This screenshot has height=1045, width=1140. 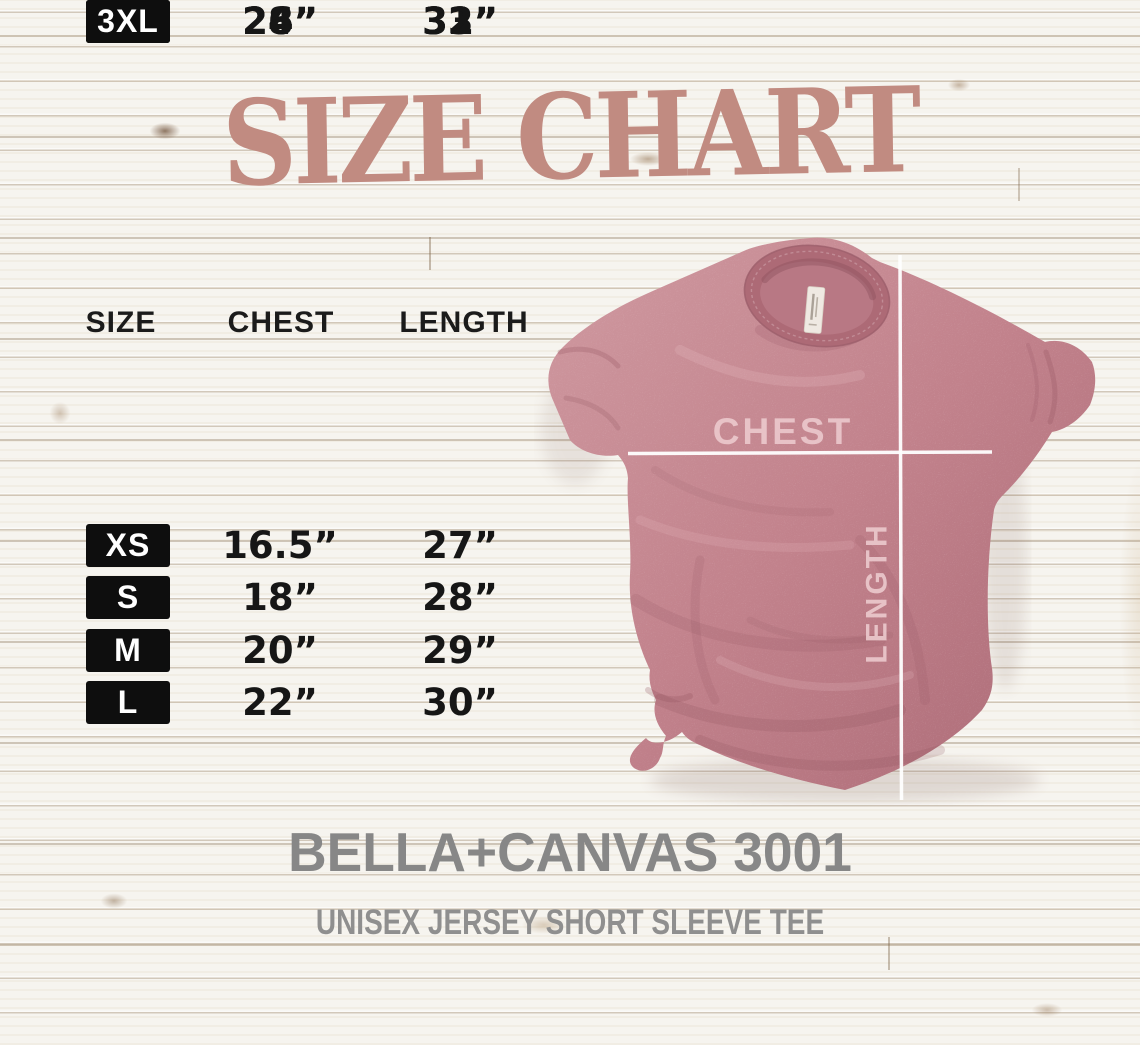 I want to click on chest-value: 26”, so click(x=280, y=21).